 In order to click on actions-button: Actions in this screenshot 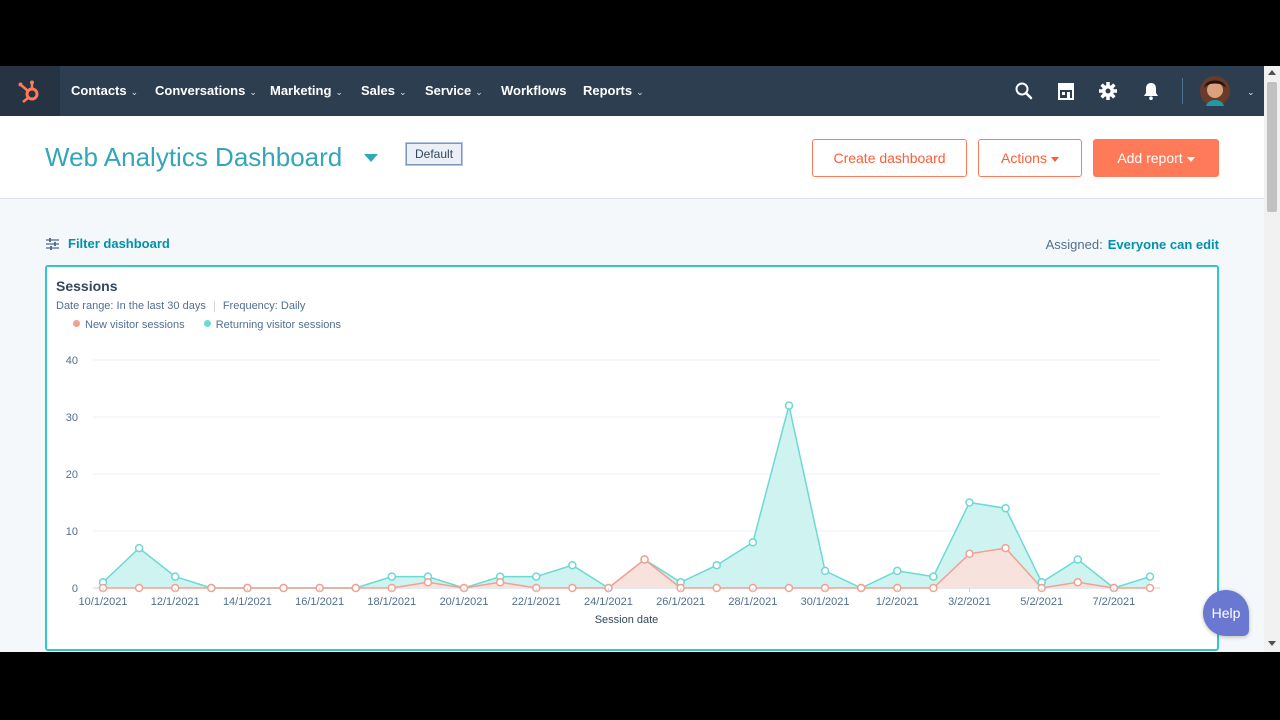, I will do `click(1030, 158)`.